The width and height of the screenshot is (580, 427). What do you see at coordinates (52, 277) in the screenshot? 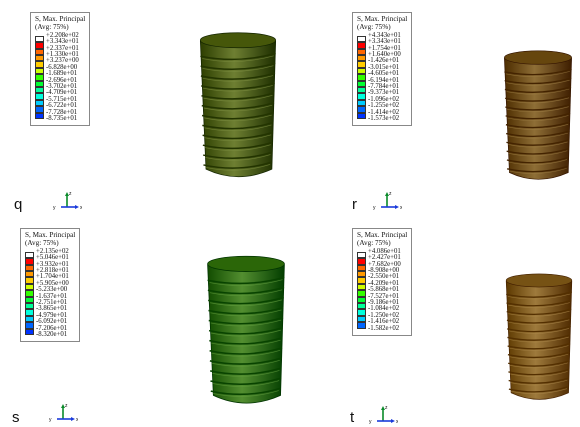
I see `legend-value: +1.704e+01` at bounding box center [52, 277].